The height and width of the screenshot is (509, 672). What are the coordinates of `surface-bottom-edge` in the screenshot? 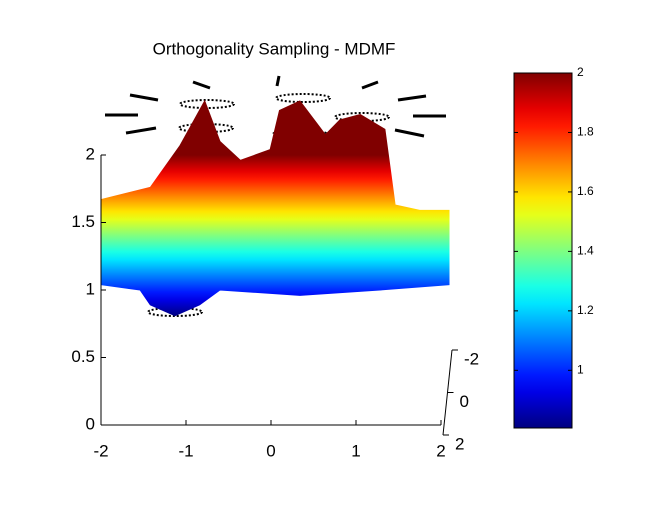 It's located at (275, 300).